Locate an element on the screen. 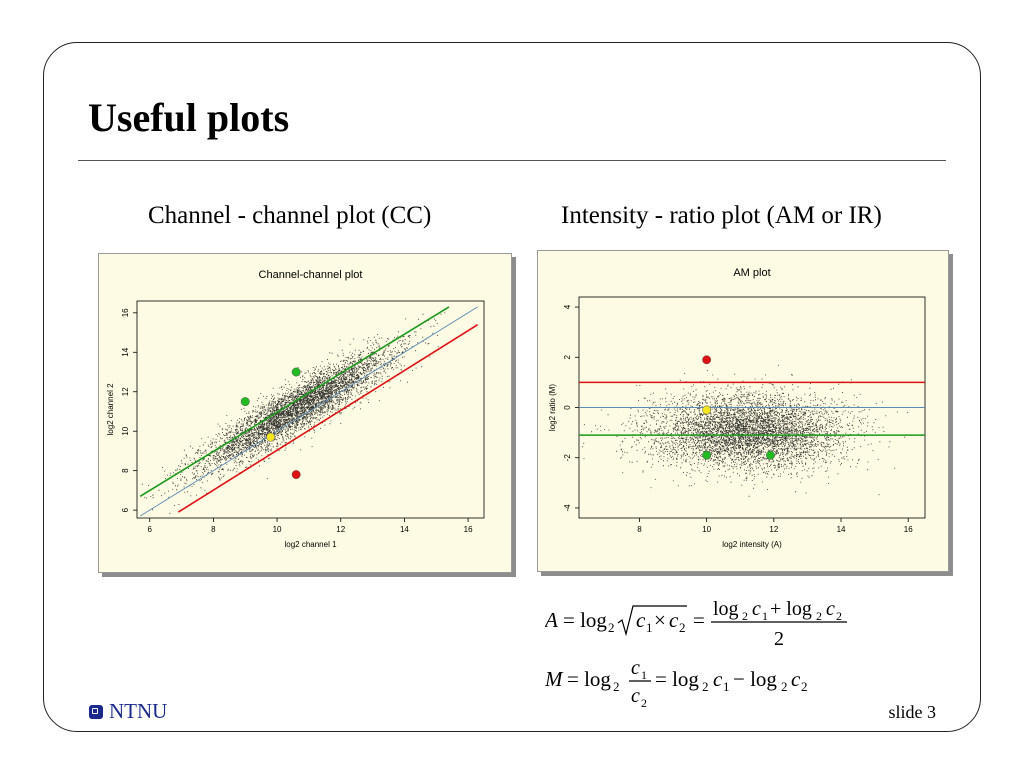 The width and height of the screenshot is (1024, 768). svg-text: A is located at coordinates (551, 620).